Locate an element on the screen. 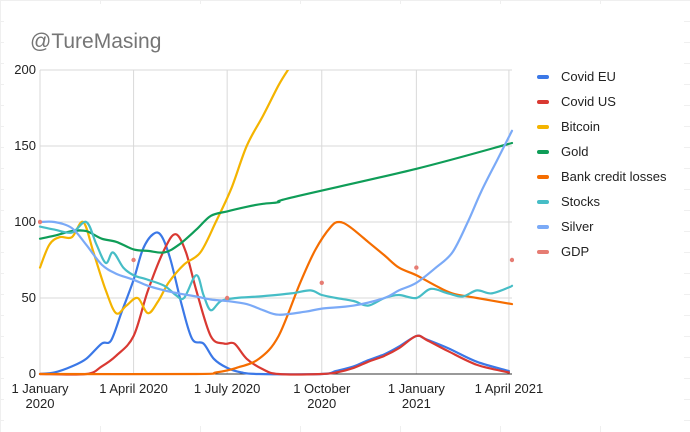 The height and width of the screenshot is (432, 690). x-tick-label: 1 October 2020 is located at coordinates (322, 396).